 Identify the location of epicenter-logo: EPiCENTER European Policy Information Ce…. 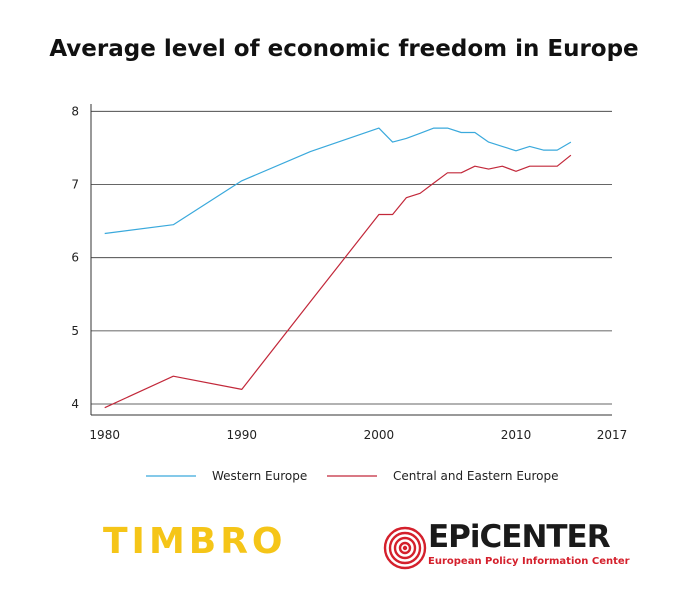
(506, 547).